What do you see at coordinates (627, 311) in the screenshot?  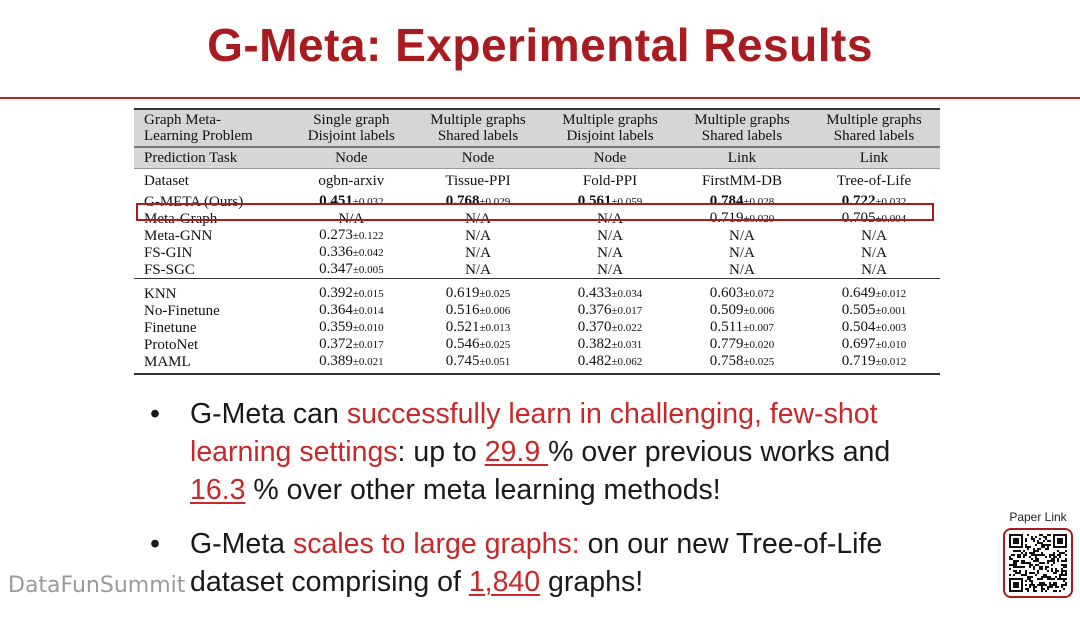 I see `std-value: ±0.017` at bounding box center [627, 311].